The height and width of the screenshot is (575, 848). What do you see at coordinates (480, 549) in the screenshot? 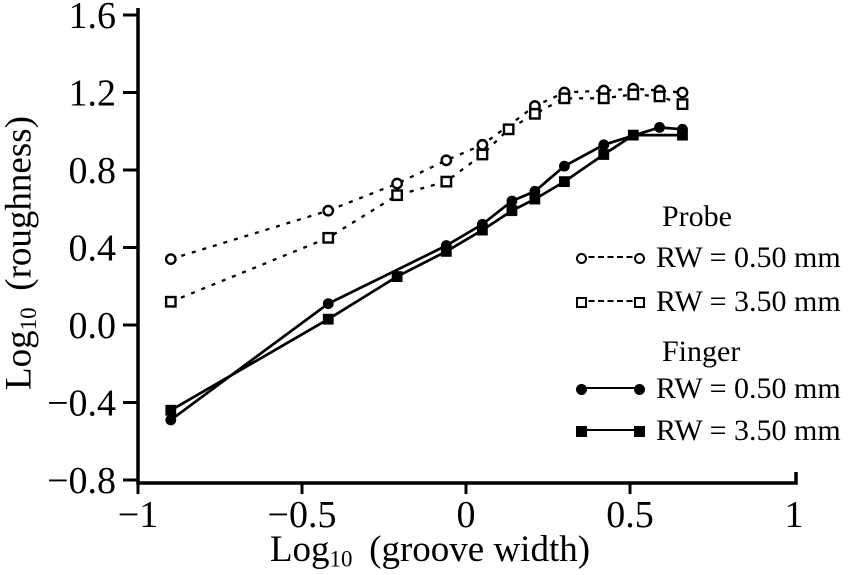
I see `x-axis-label-rest: (groove width)` at bounding box center [480, 549].